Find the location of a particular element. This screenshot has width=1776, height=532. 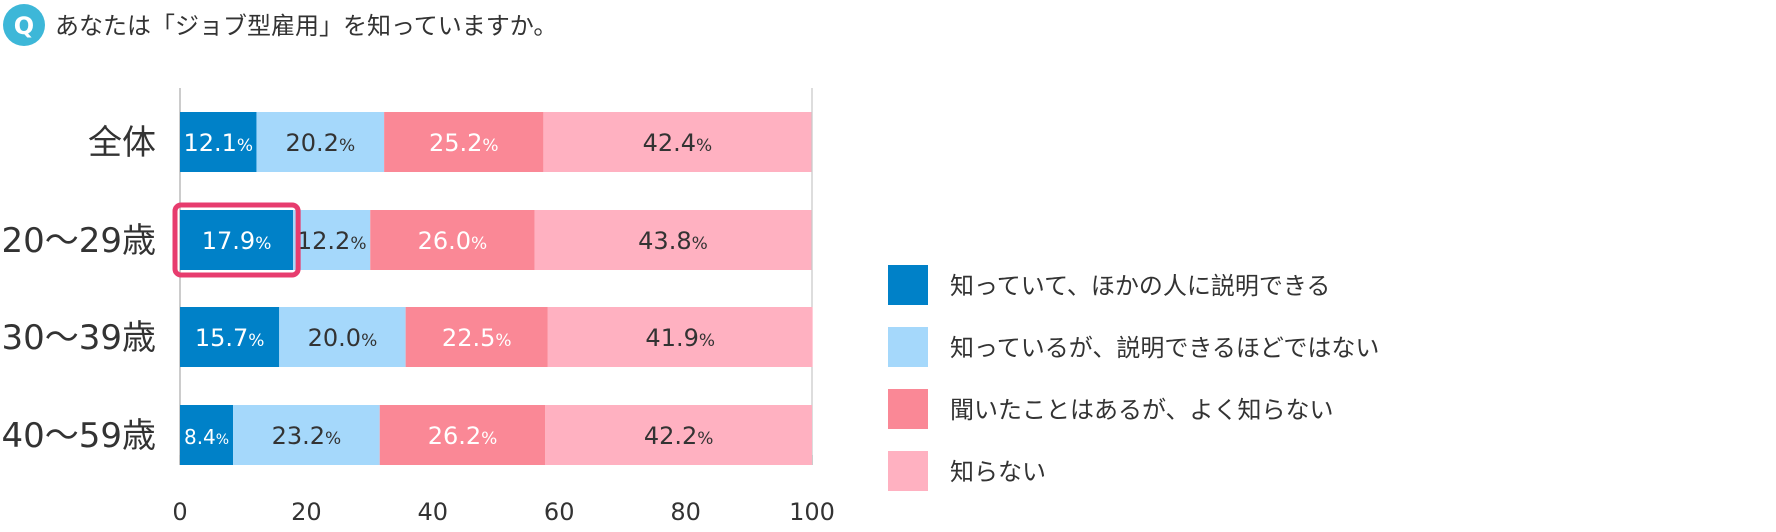

category-labels: 全体 20〜29歳 30〜39歳 40〜59歳 is located at coordinates (78, 289).